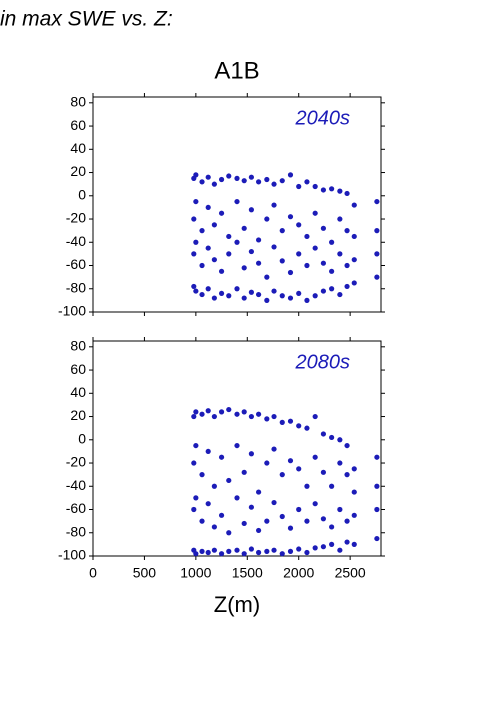 The height and width of the screenshot is (709, 501). I want to click on y-tick-label: -60, so click(76, 264).